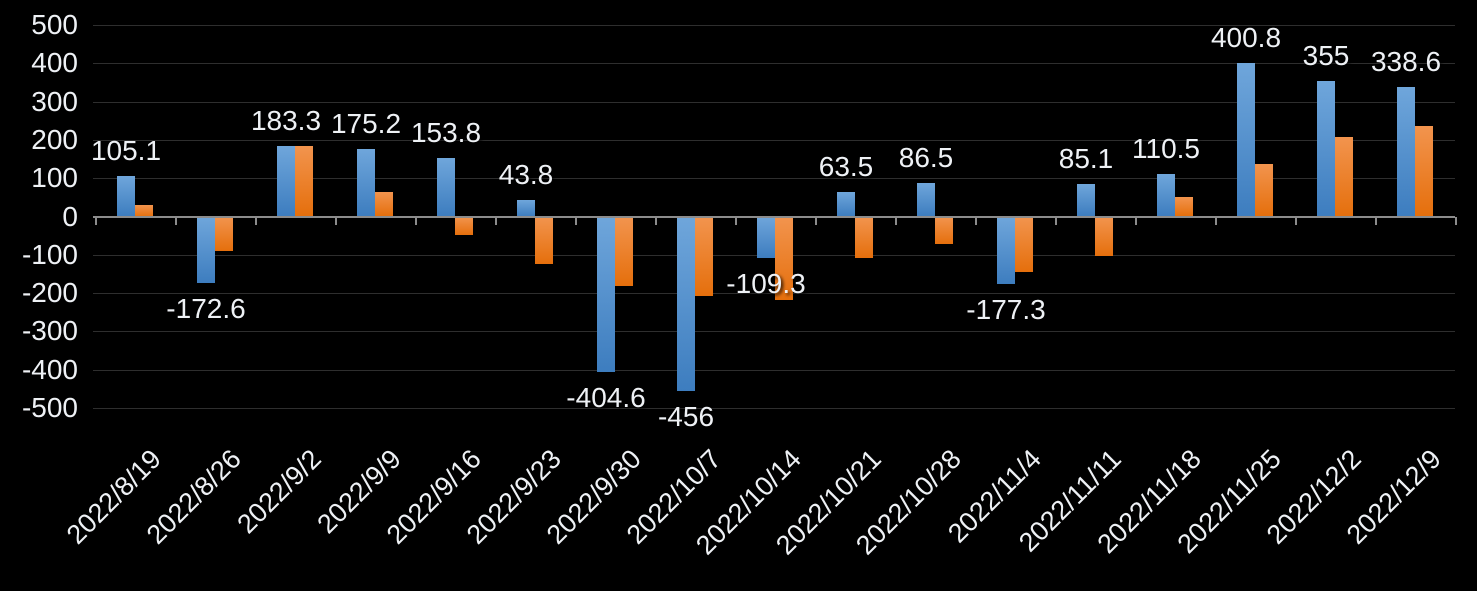 The height and width of the screenshot is (591, 1477). Describe the element at coordinates (54, 101) in the screenshot. I see `y-axis-label: 300` at that location.